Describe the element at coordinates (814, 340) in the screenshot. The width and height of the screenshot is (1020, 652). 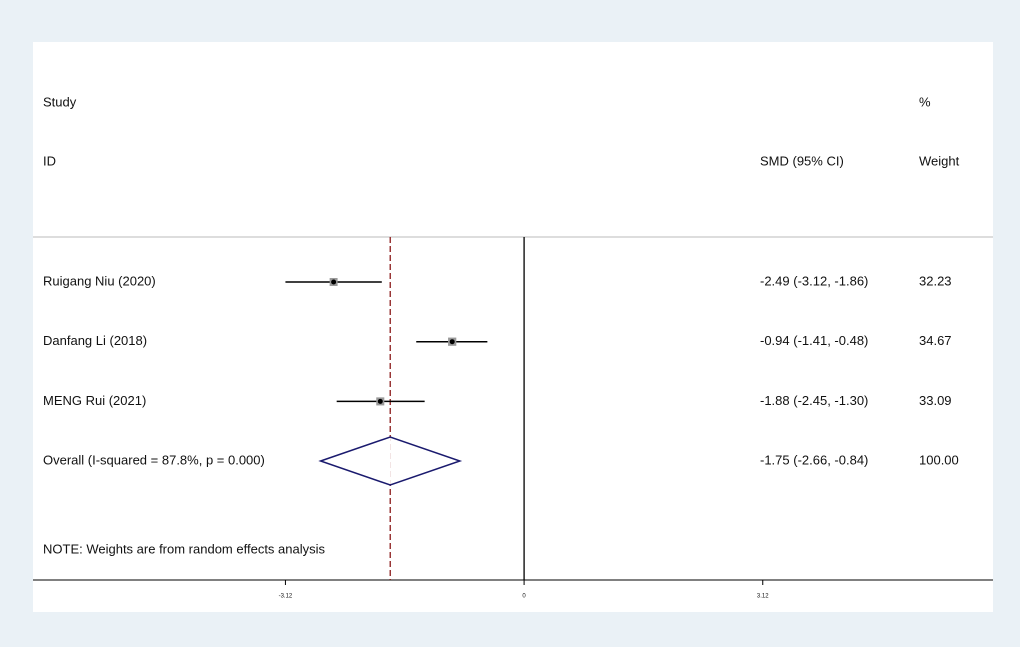
I see `effect-label: -0.94 (-1.41, -0.48)` at that location.